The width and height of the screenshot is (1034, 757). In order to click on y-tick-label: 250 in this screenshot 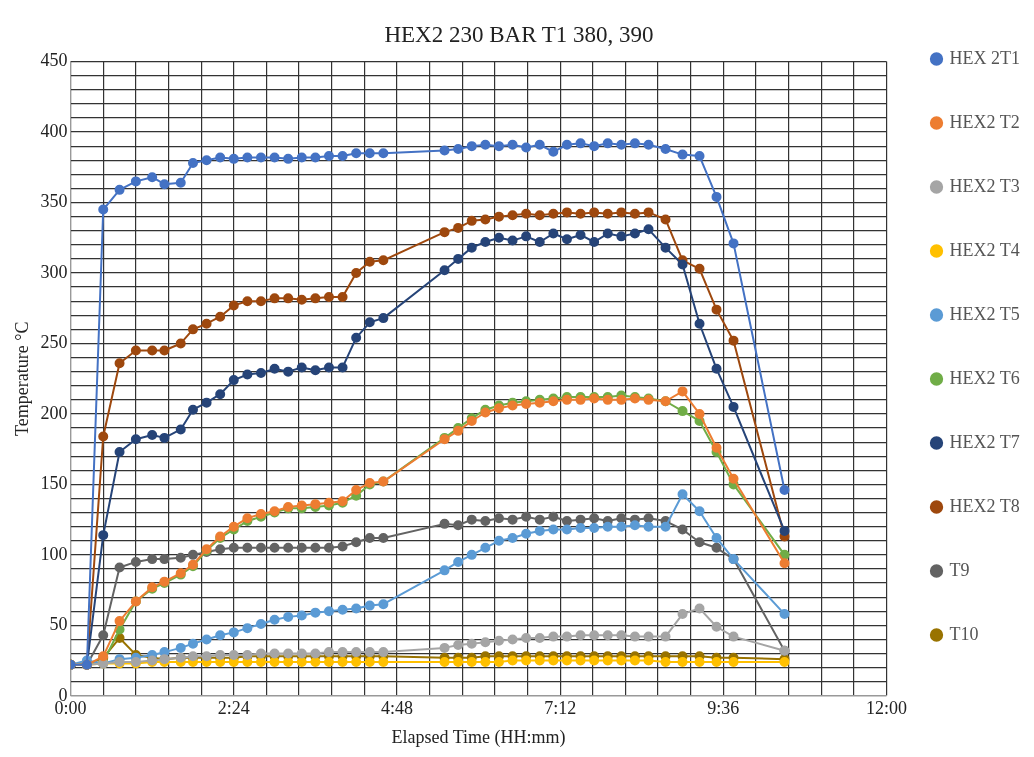, I will do `click(54, 342)`.